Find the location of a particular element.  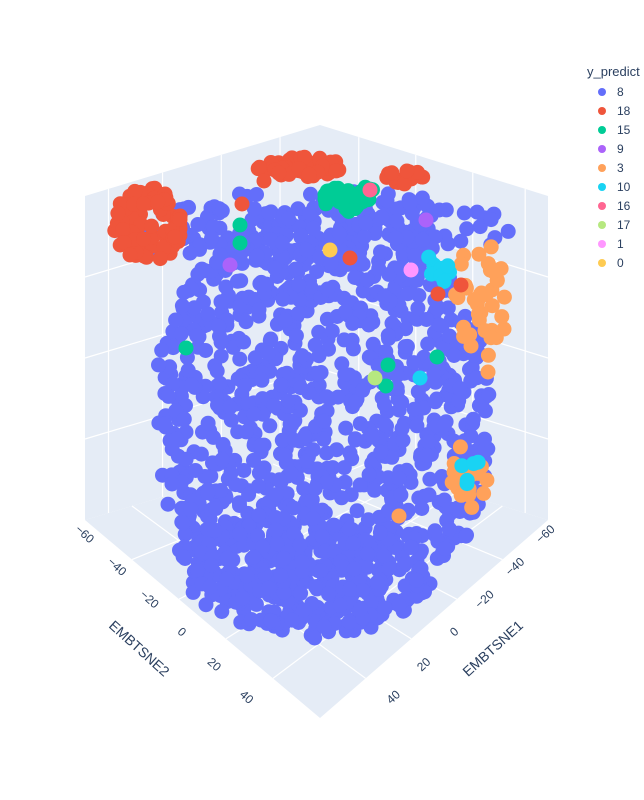

x-tick-label: −40 is located at coordinates (515, 566).